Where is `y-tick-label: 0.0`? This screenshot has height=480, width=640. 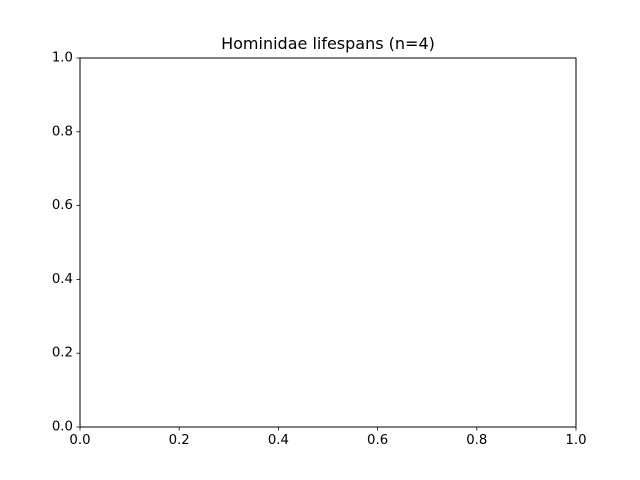
y-tick-label: 0.0 is located at coordinates (62, 427).